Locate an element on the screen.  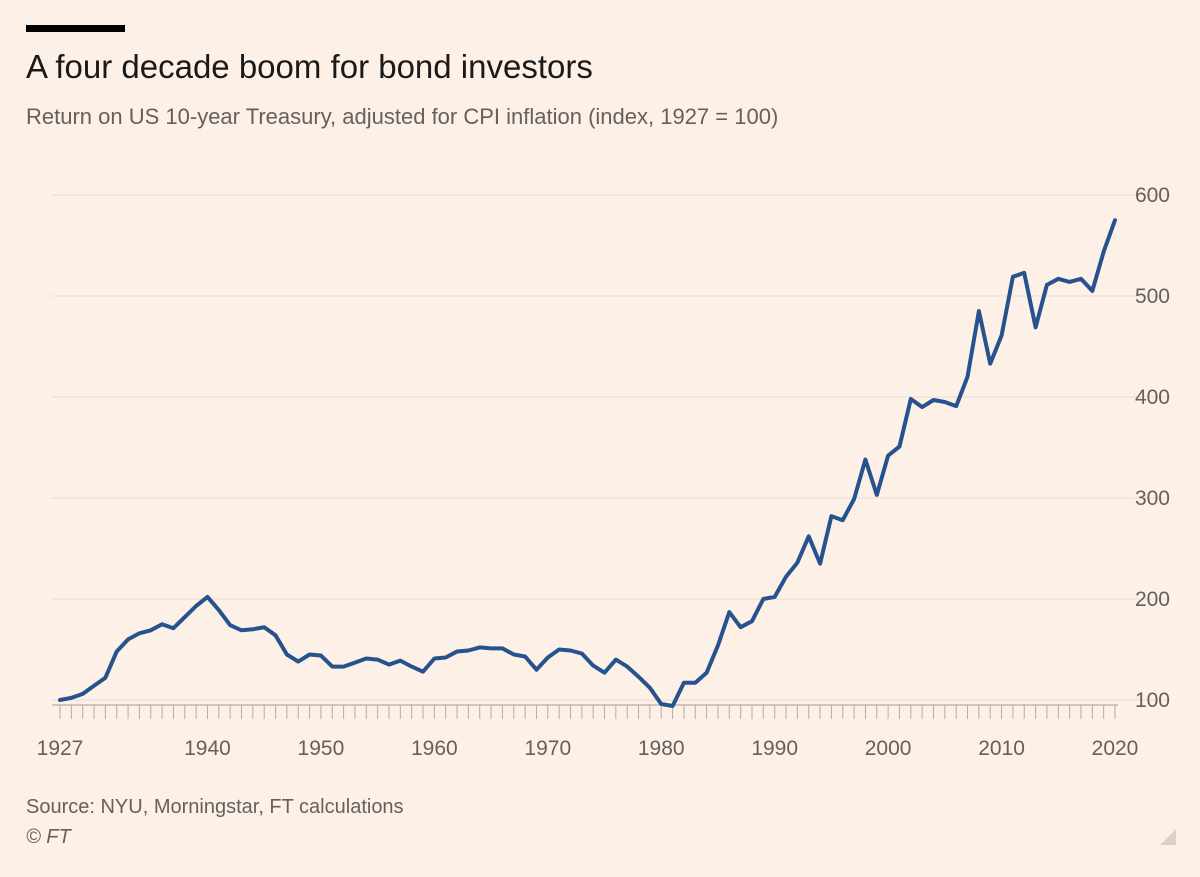
y-tick-label: 300 is located at coordinates (1152, 498).